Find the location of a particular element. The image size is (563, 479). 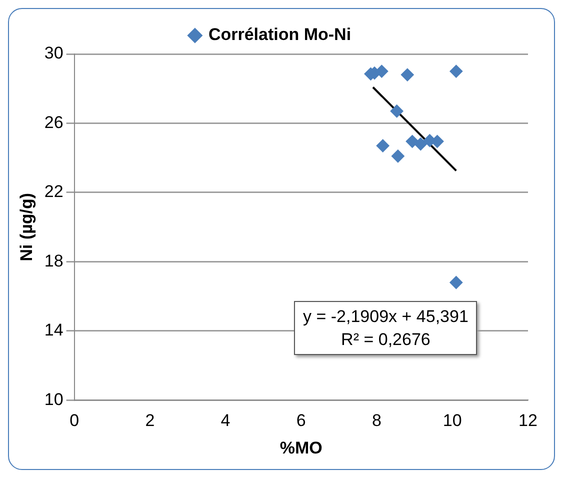

x-tick-label: 4 is located at coordinates (225, 420).